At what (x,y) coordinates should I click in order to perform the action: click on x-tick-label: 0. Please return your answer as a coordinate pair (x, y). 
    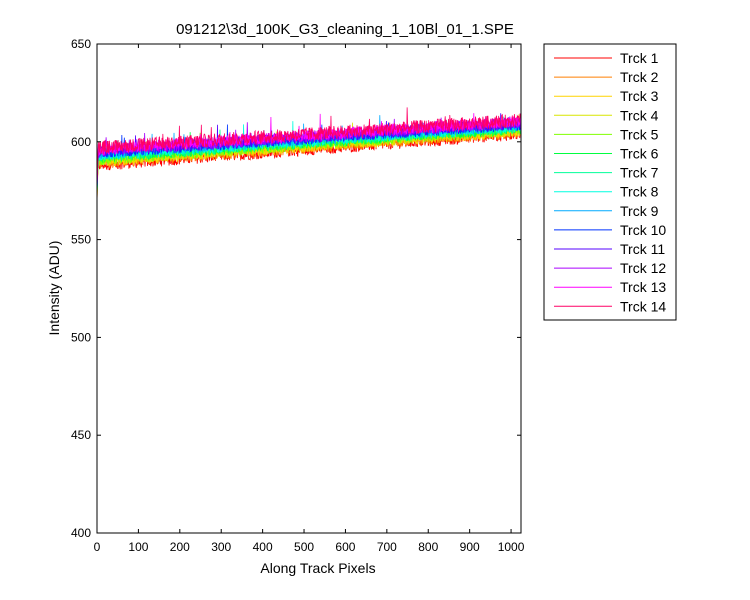
    Looking at the image, I should click on (97, 547).